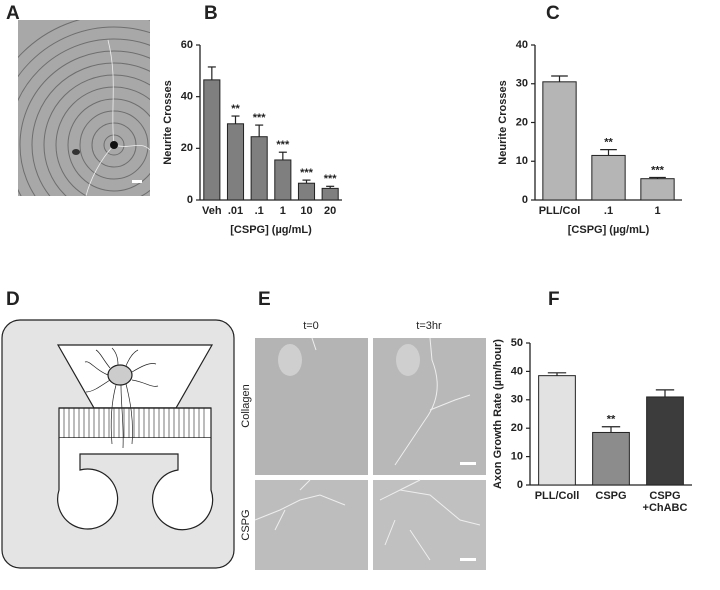  What do you see at coordinates (429, 326) in the screenshot?
I see `column-label: t=3hr` at bounding box center [429, 326].